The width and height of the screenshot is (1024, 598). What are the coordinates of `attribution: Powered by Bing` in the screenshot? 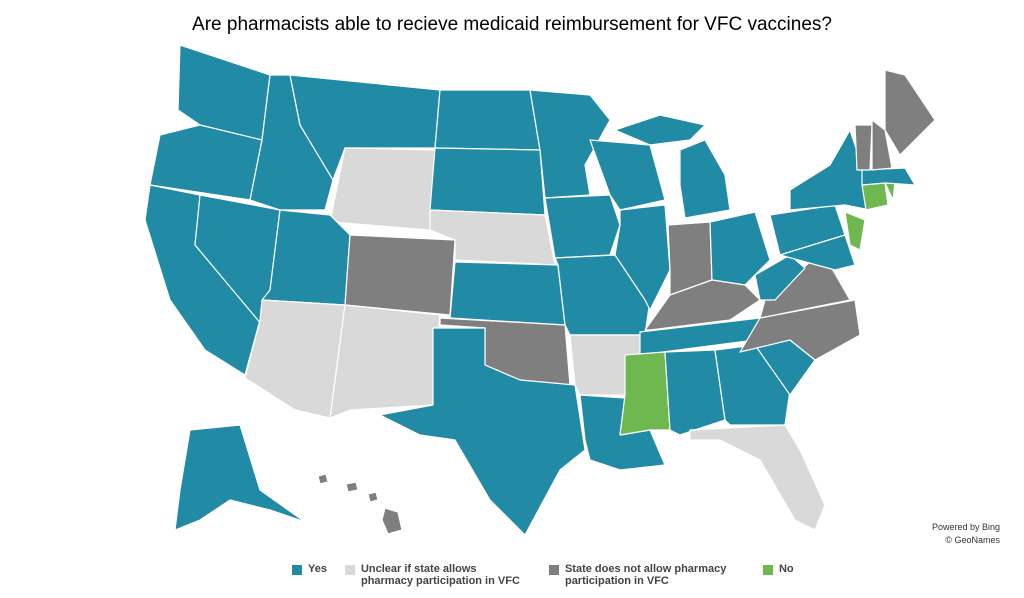 It's located at (965, 527).